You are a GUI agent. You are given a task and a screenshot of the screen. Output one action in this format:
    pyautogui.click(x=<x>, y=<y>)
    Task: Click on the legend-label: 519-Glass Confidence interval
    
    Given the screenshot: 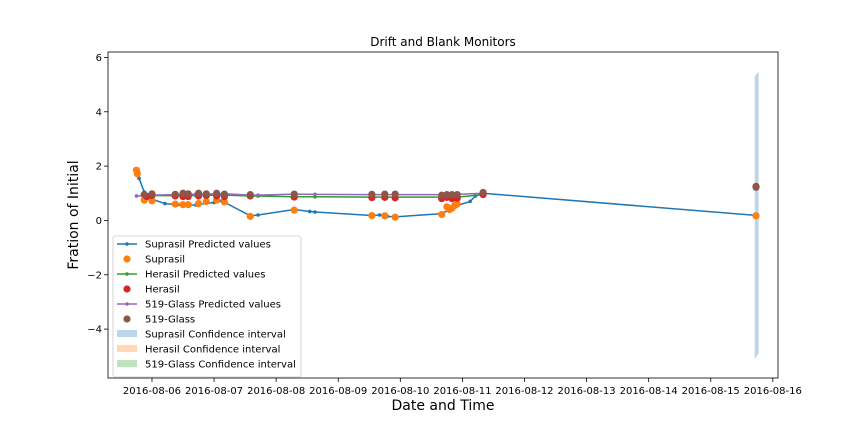 What is the action you would take?
    pyautogui.click(x=220, y=365)
    